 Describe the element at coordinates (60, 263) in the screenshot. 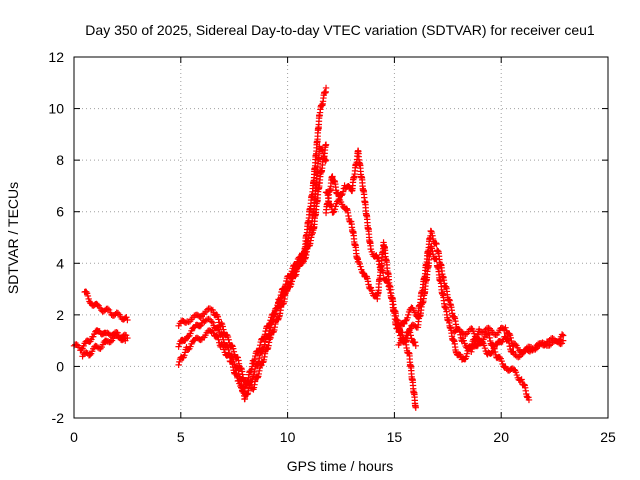

I see `y-tick-label: 4` at that location.